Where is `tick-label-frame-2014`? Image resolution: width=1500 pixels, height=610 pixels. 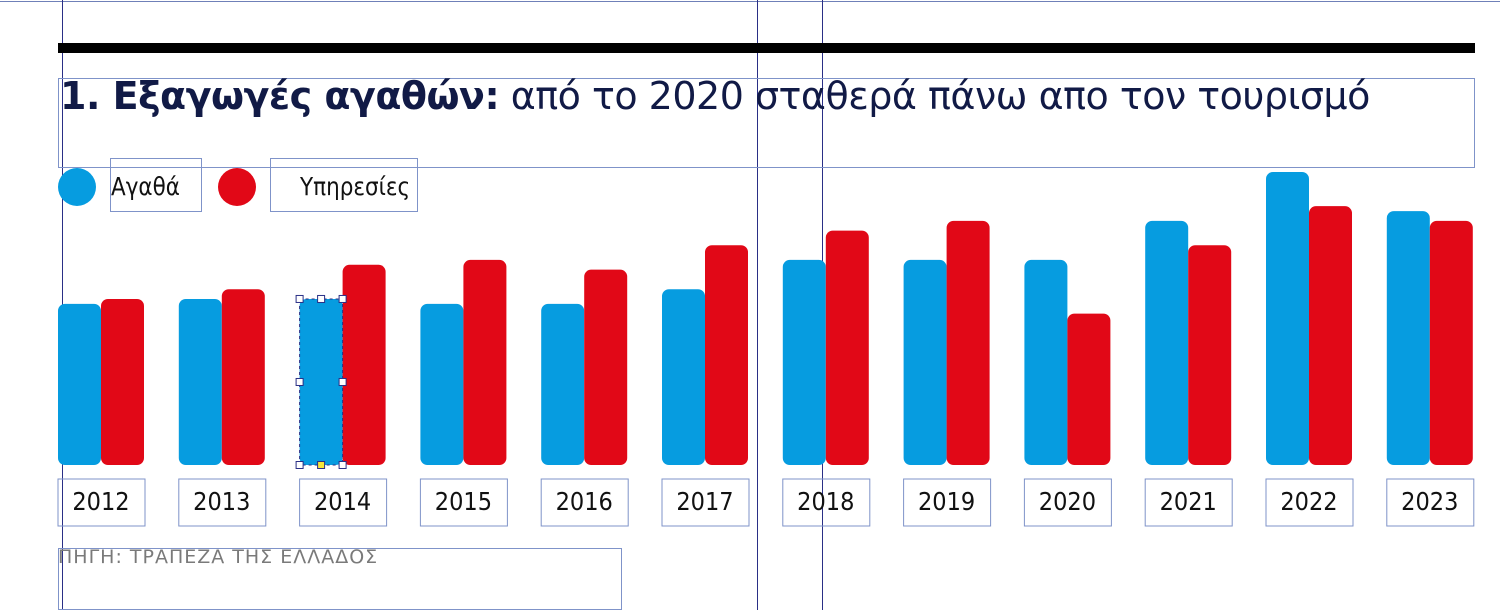 tick-label-frame-2014 is located at coordinates (343, 502).